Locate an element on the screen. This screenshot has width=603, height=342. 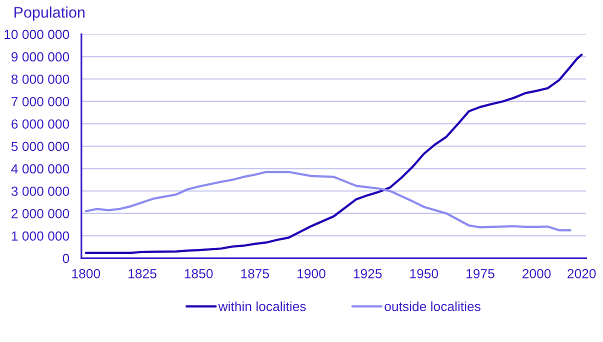
y-tick-label: 4 000 000 is located at coordinates (40, 169).